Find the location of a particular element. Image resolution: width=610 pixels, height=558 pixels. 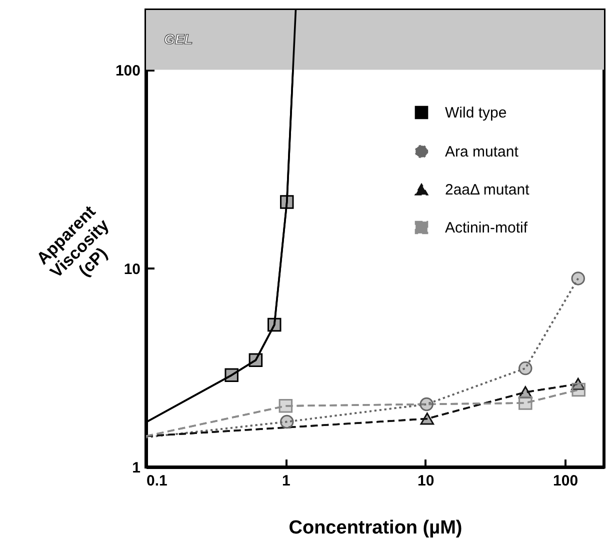

y-tick-label: 100 is located at coordinates (127, 71).